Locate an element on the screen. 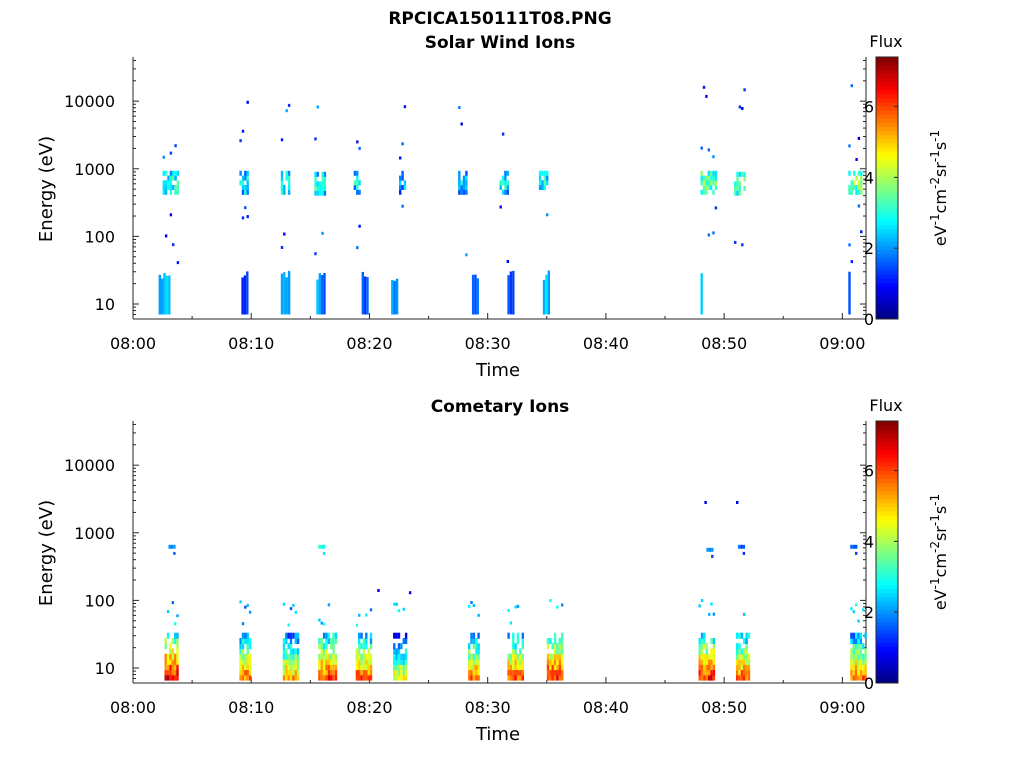 This screenshot has width=1024, height=768. y-tick-label: 1000 is located at coordinates (94, 533).